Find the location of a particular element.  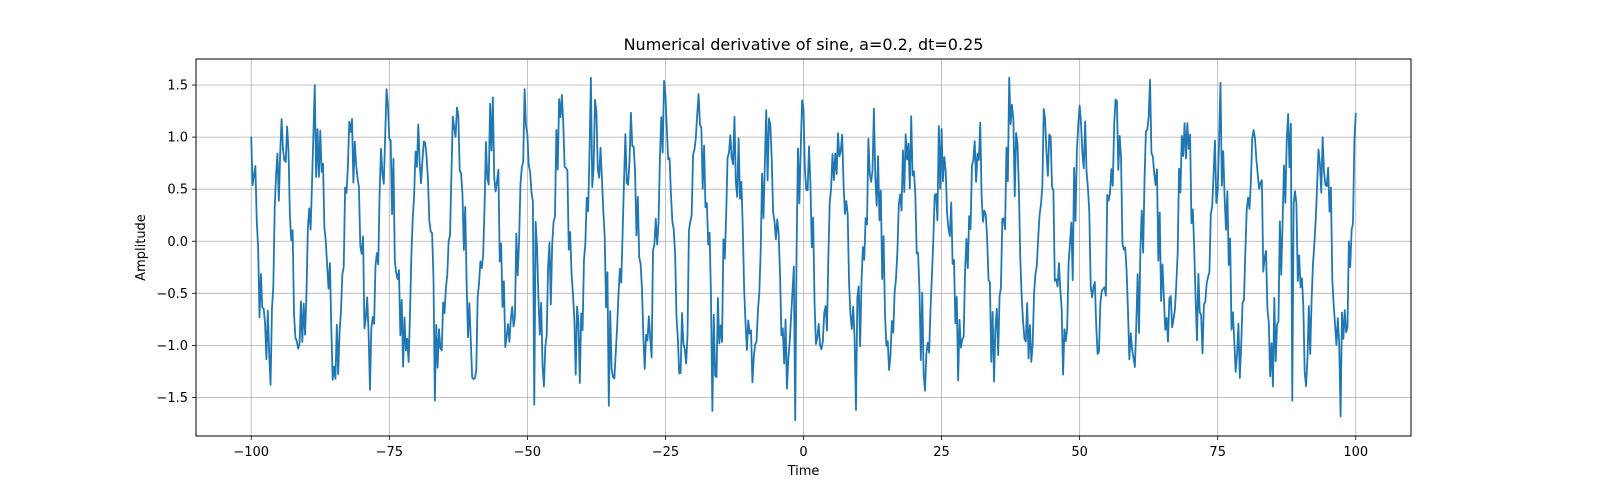

x-tick-label: −100 is located at coordinates (251, 452).